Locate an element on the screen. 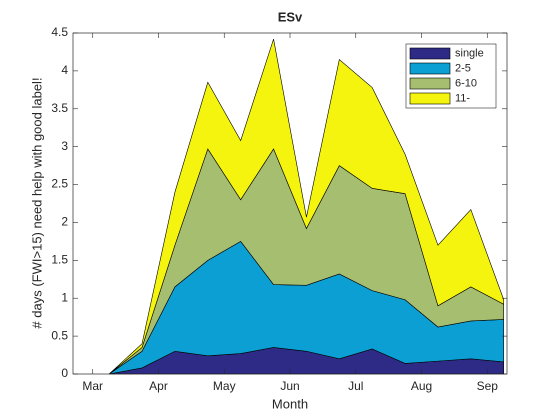 The height and width of the screenshot is (420, 560). legend-label: 2-5 is located at coordinates (463, 68).